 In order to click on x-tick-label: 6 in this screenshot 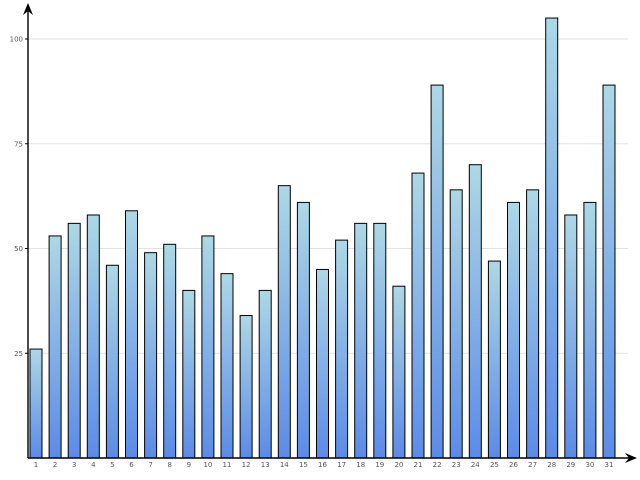, I will do `click(131, 465)`.